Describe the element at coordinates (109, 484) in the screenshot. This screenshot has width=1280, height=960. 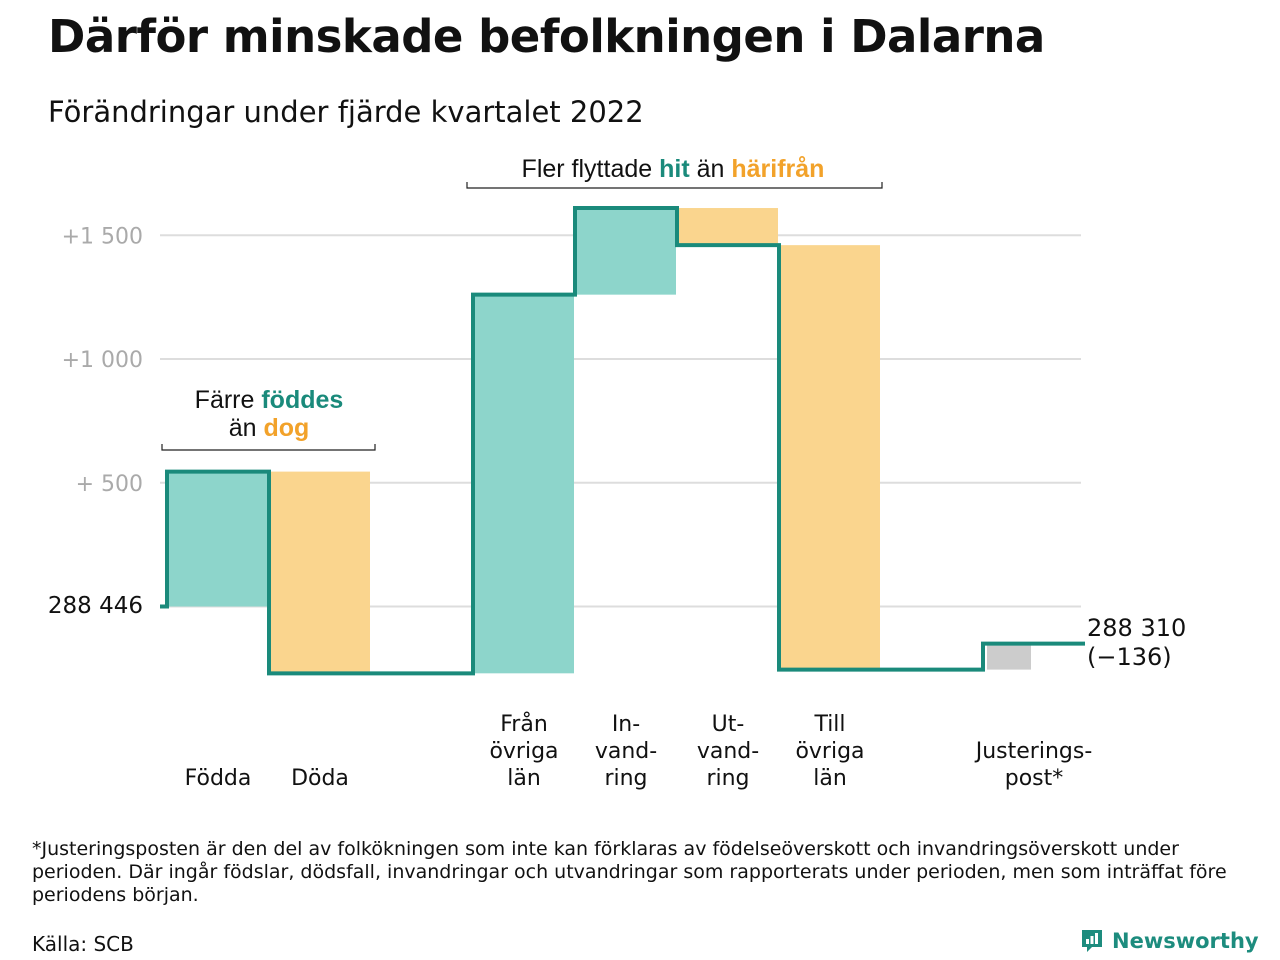
I see `y-tick-label: + 500` at that location.